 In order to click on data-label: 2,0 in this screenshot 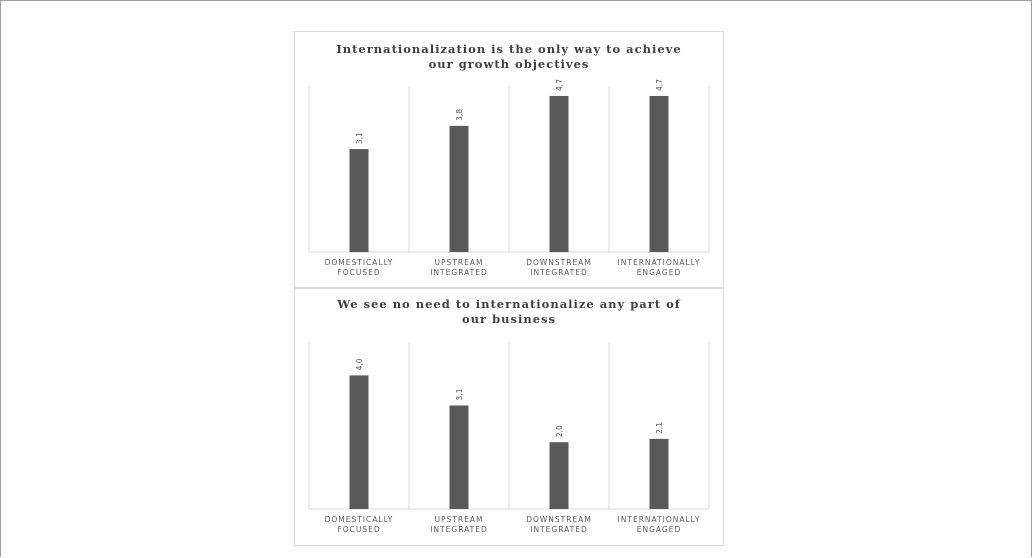, I will do `click(559, 431)`.